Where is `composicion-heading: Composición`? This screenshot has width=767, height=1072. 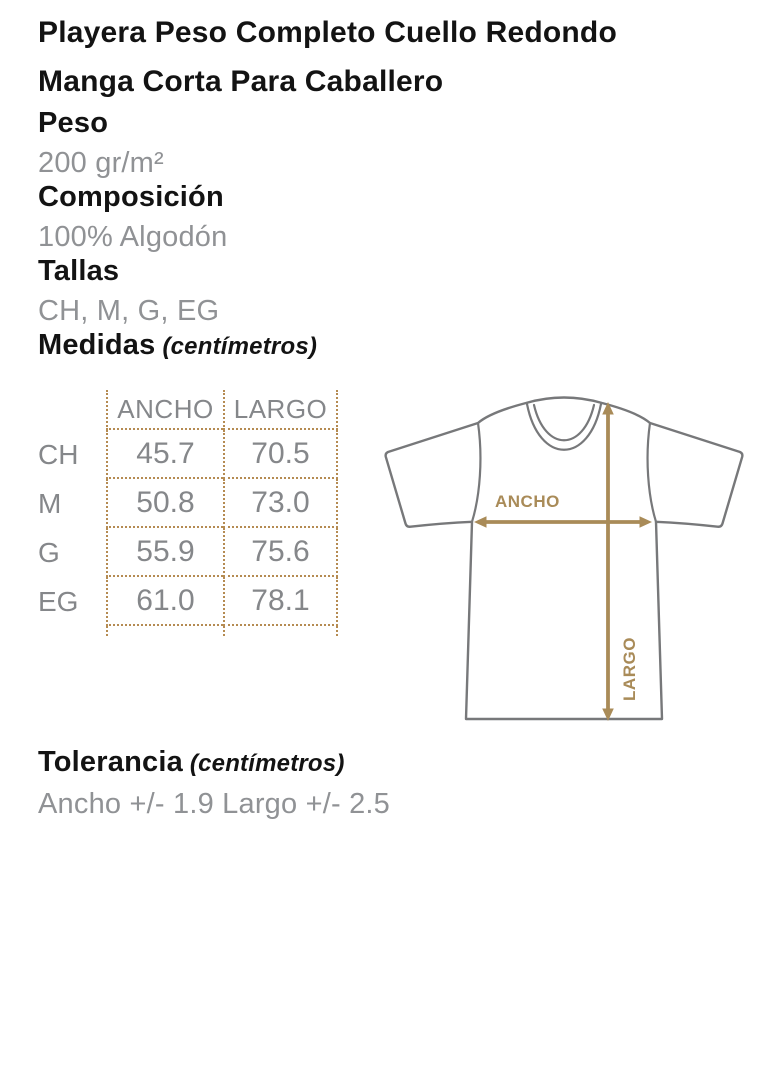 composicion-heading: Composición is located at coordinates (131, 197).